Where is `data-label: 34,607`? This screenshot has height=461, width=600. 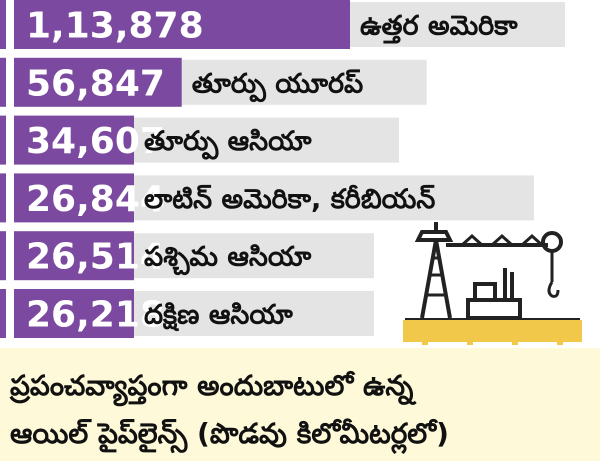
data-label: 34,607 is located at coordinates (95, 141).